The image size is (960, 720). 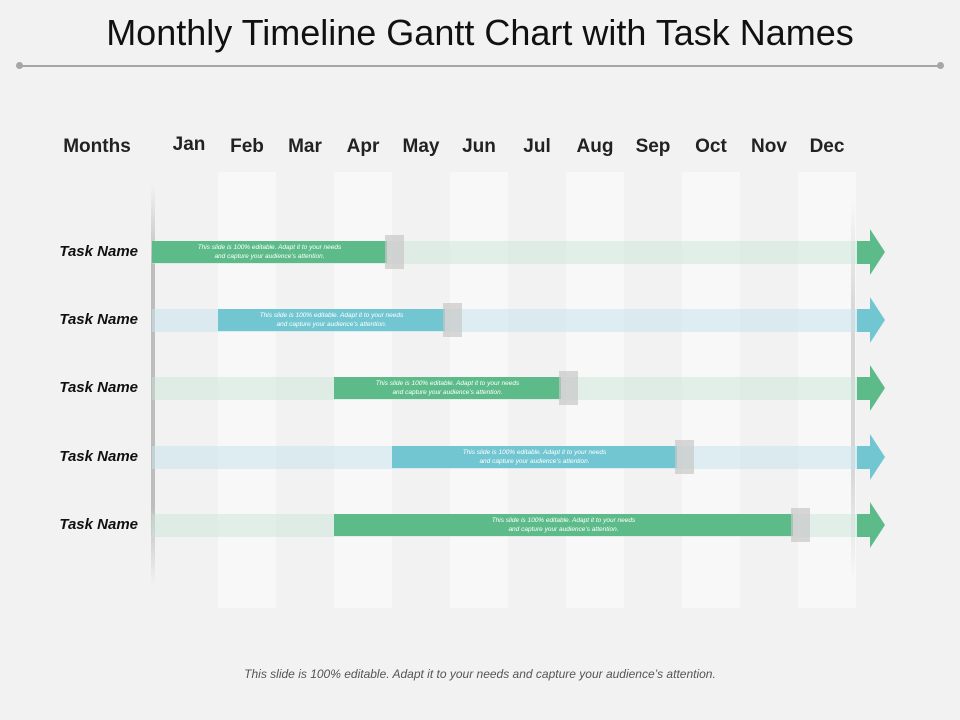 What do you see at coordinates (479, 146) in the screenshot?
I see `month-label-jun: Jun` at bounding box center [479, 146].